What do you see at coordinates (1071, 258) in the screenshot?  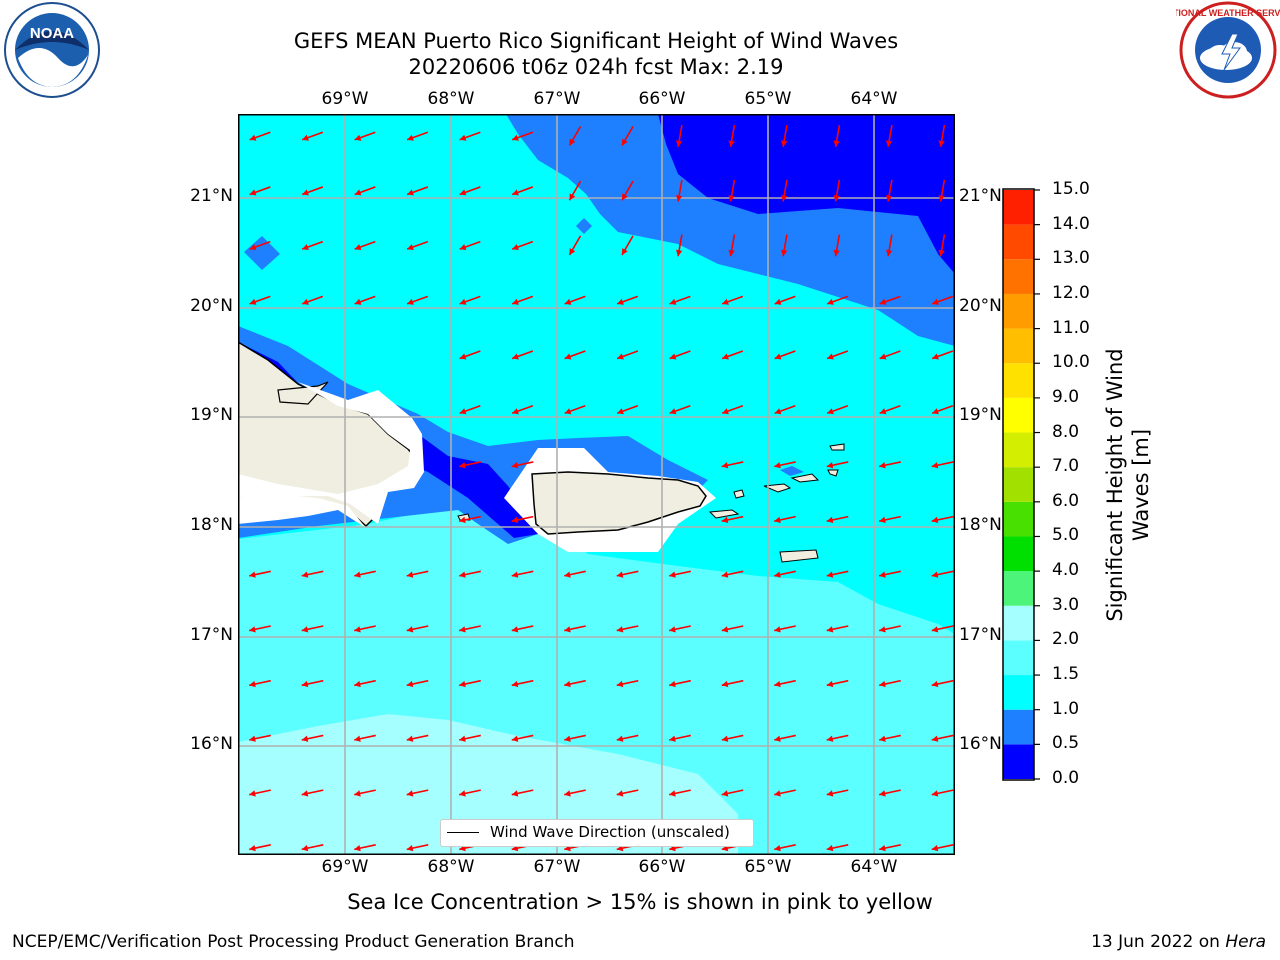 I see `colorbar-tick-label: 13.0` at bounding box center [1071, 258].